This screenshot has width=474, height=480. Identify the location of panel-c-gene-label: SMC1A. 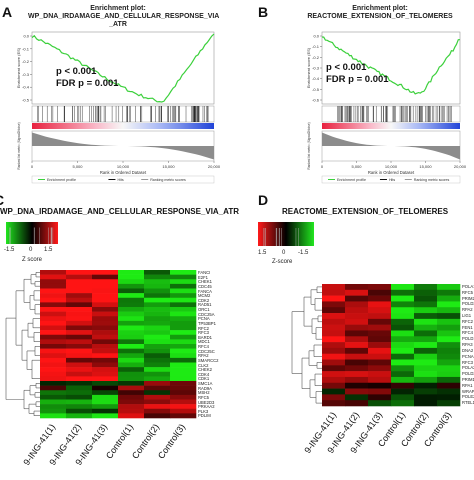
(205, 383).